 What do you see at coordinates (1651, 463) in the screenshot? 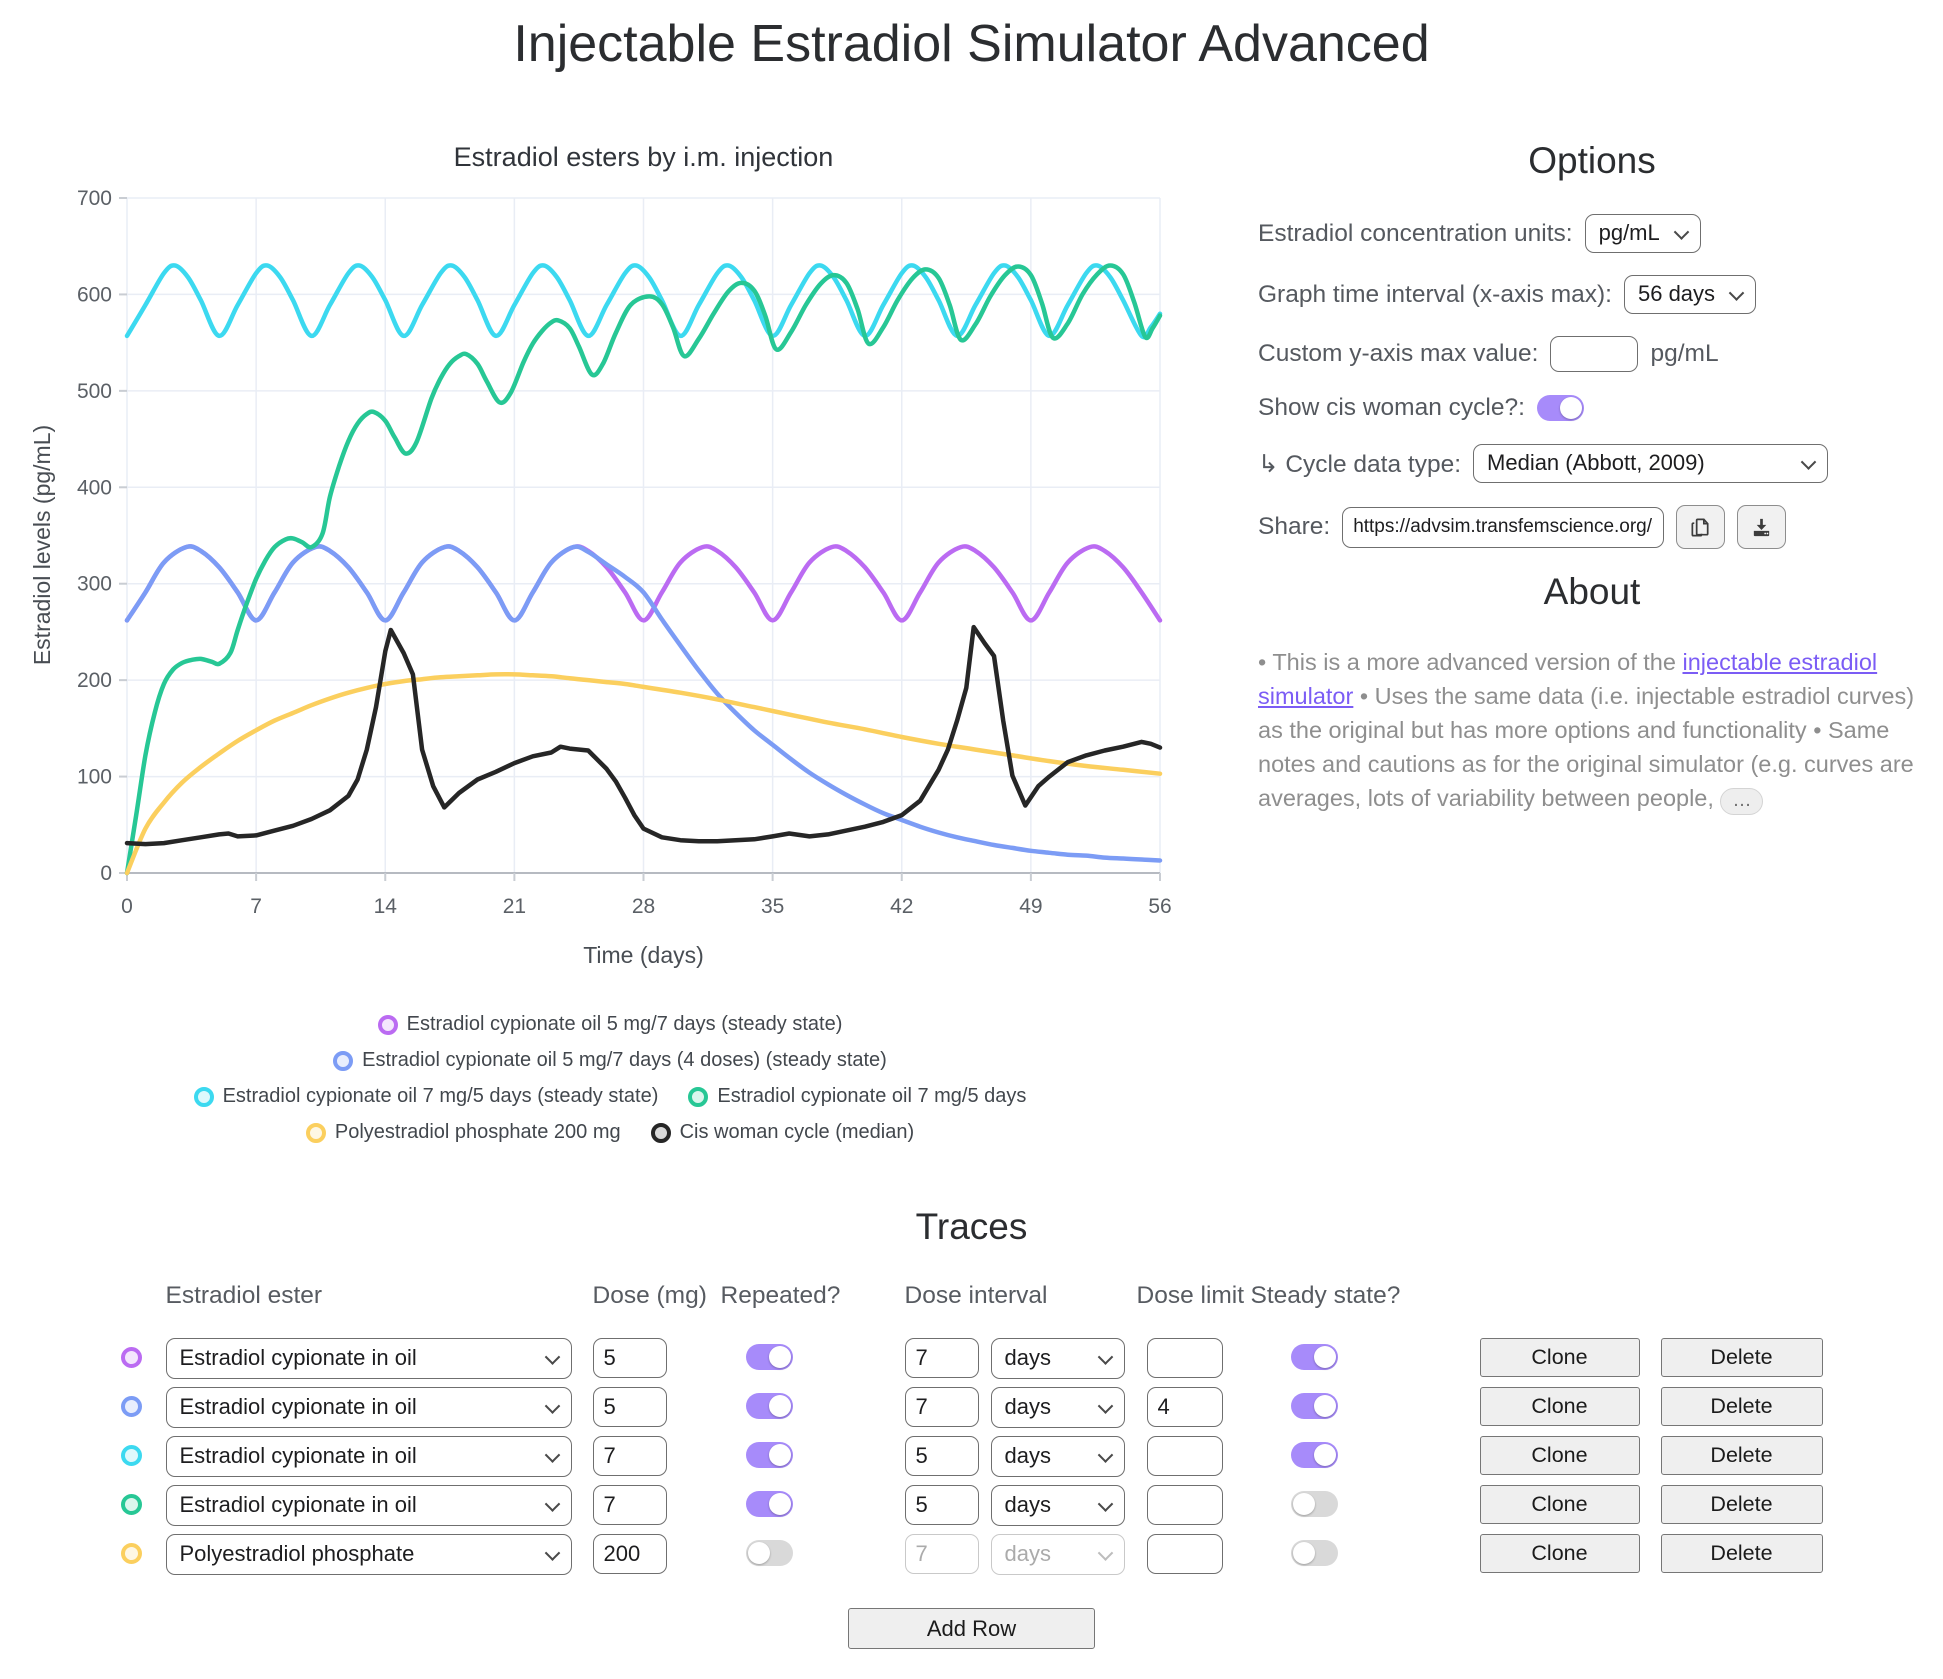
I see `cycle-type-select: Median (Abbott, 2009)` at bounding box center [1651, 463].